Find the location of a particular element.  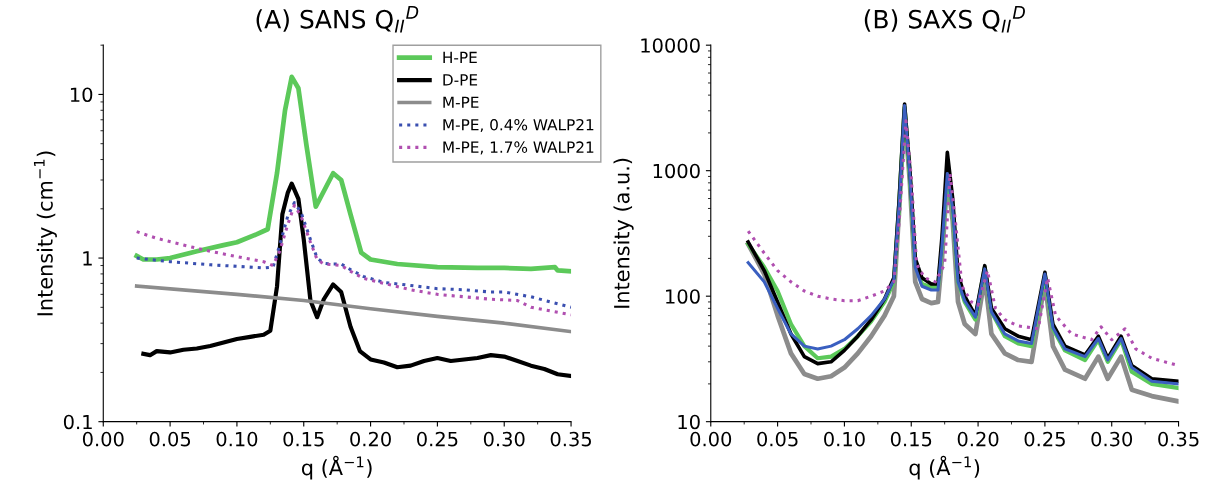

chart-title: (B) SAXS Q$_{II}$$^{D}$ is located at coordinates (944, 19).